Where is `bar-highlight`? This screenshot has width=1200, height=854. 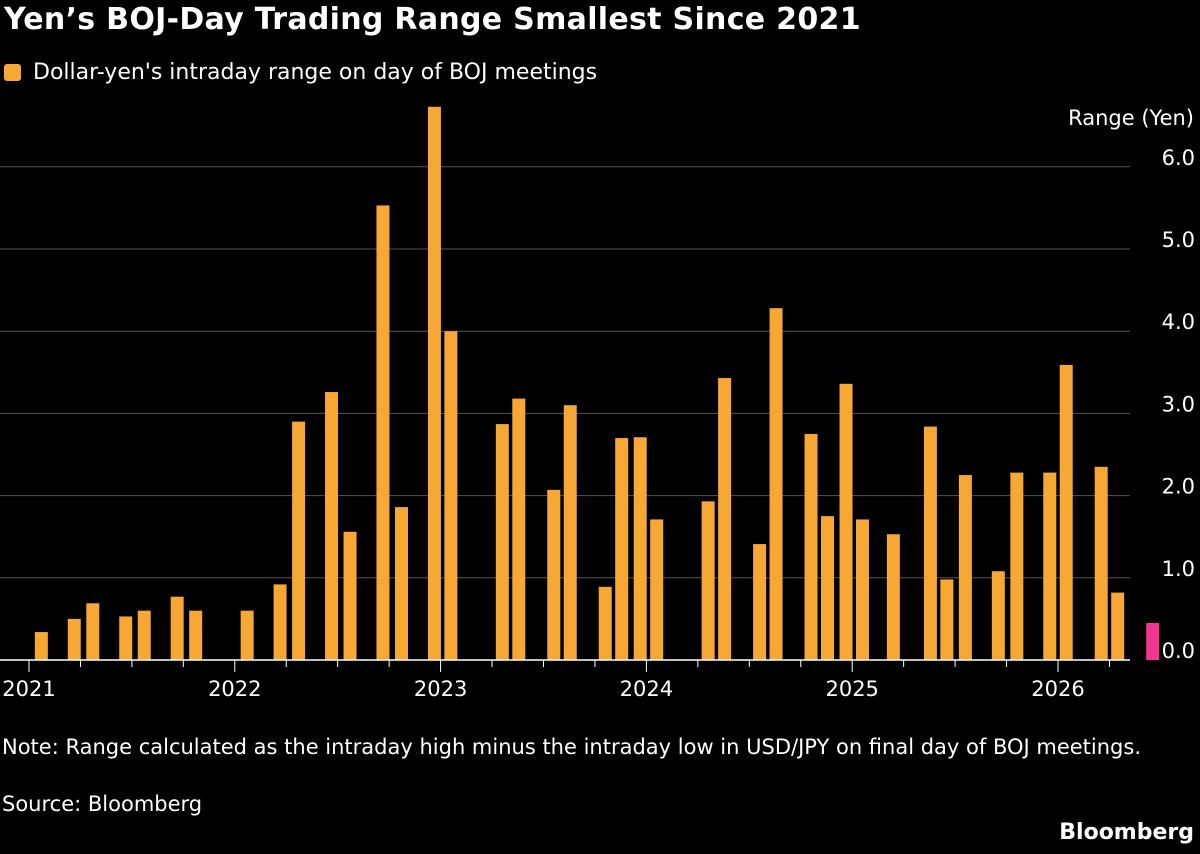 bar-highlight is located at coordinates (1153, 641).